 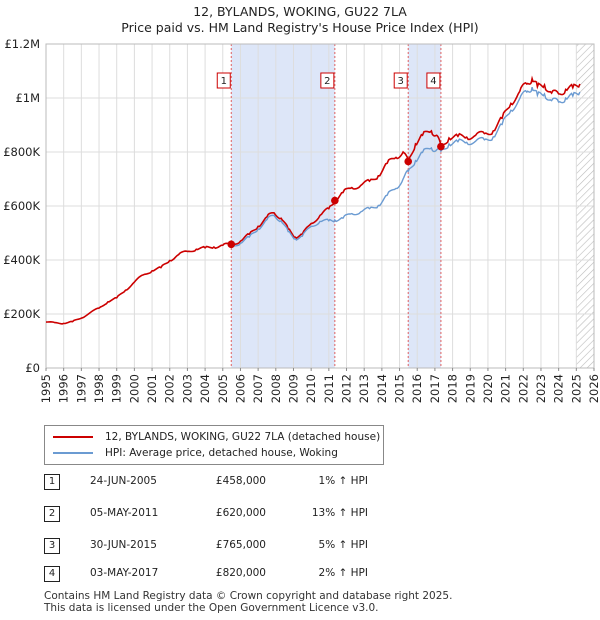 I want to click on sale-1-point, so click(x=231, y=244).